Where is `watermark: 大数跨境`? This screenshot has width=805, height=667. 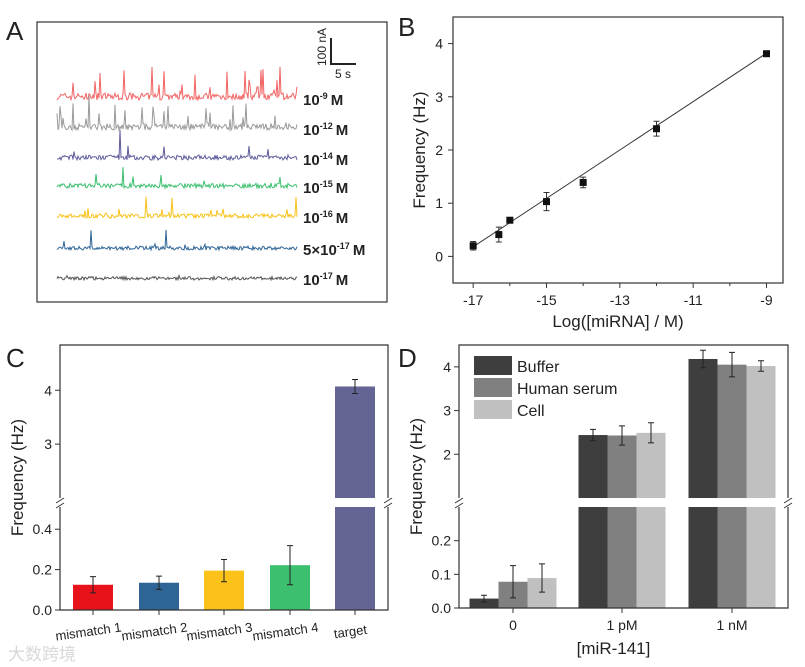 watermark: 大数跨境 is located at coordinates (42, 654).